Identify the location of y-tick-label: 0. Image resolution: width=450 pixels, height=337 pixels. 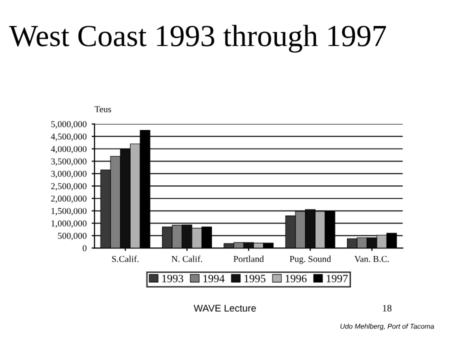
(84, 248).